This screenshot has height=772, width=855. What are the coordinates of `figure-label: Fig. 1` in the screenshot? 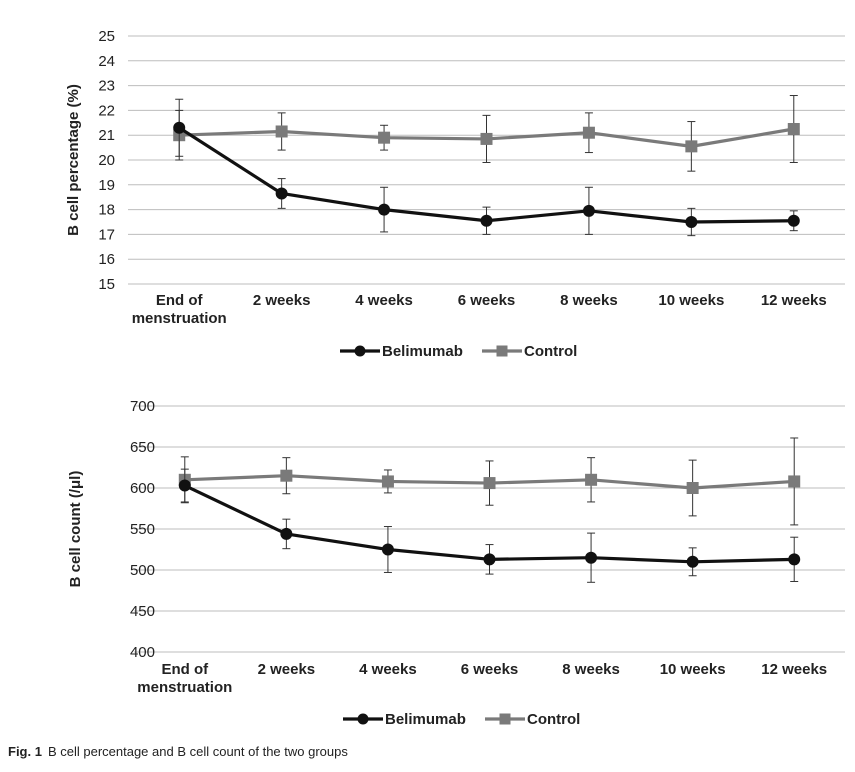 It's located at (25, 751).